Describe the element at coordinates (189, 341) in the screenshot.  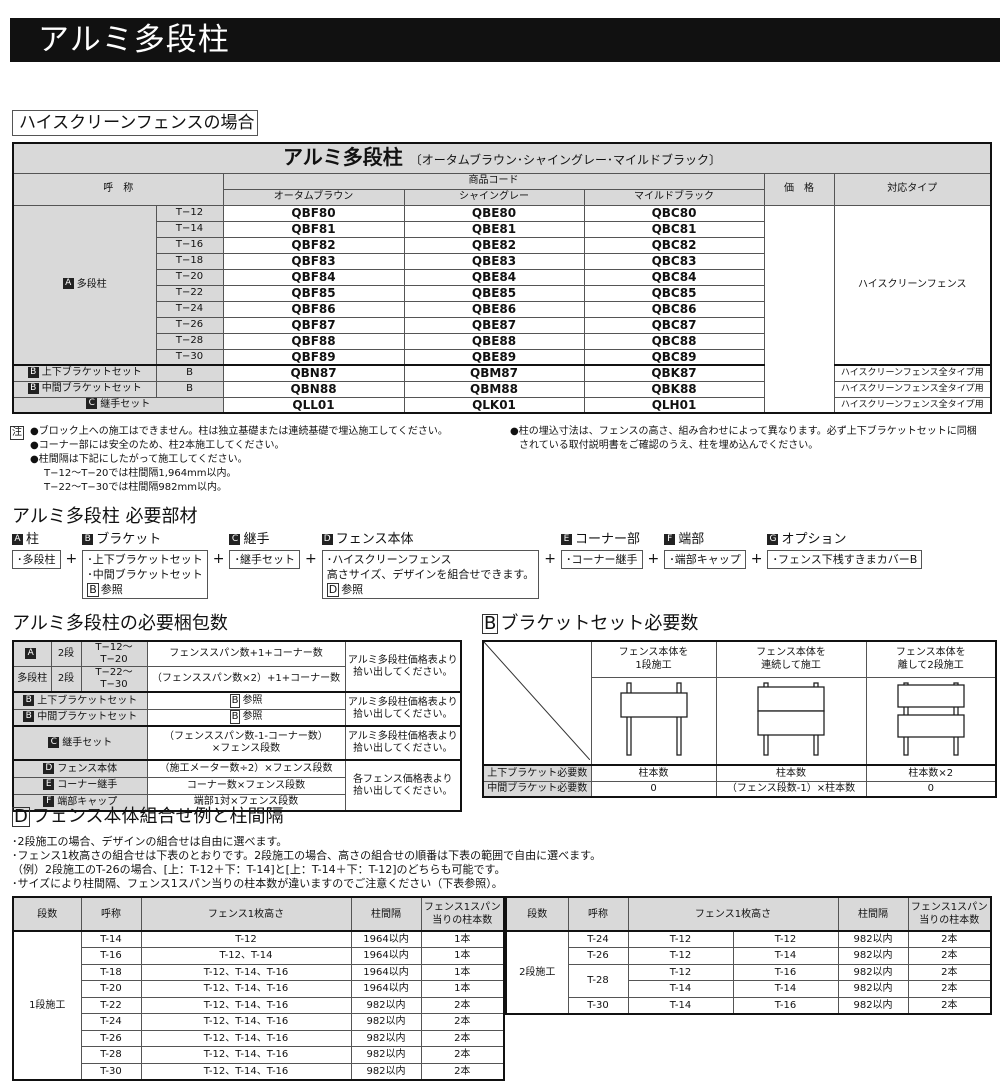
I see `size-cell: T−28` at that location.